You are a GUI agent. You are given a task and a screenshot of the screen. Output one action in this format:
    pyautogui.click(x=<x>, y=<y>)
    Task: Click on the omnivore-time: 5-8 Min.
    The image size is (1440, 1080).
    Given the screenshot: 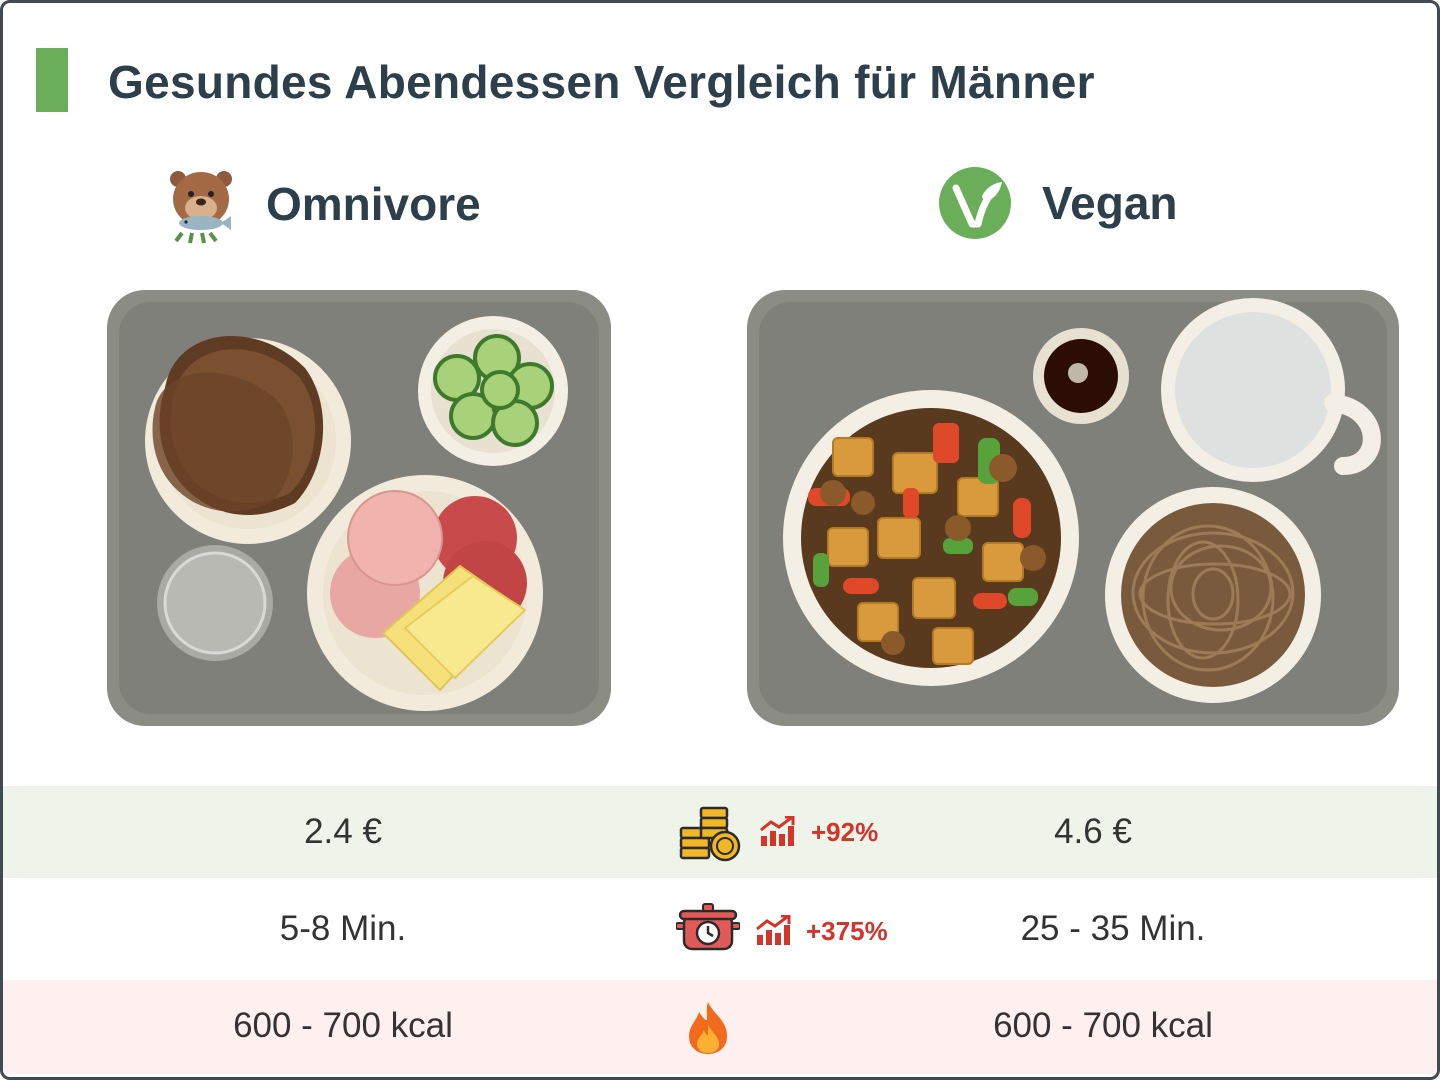 What is the action you would take?
    pyautogui.click(x=343, y=928)
    